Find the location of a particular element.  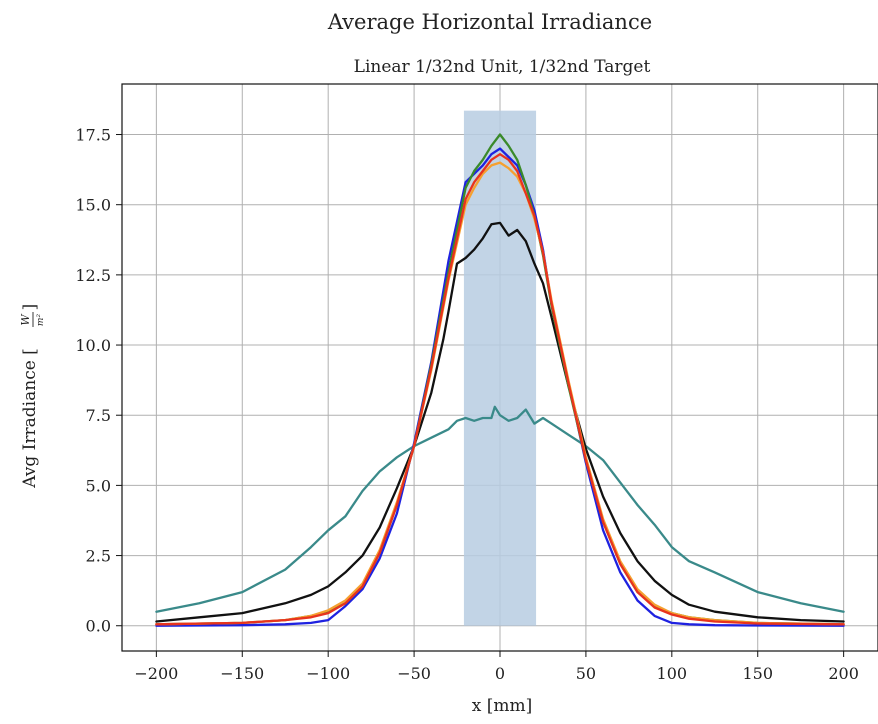

y-axis-label: Avg Irradiance [ W m² ] is located at coordinates (32, 396).